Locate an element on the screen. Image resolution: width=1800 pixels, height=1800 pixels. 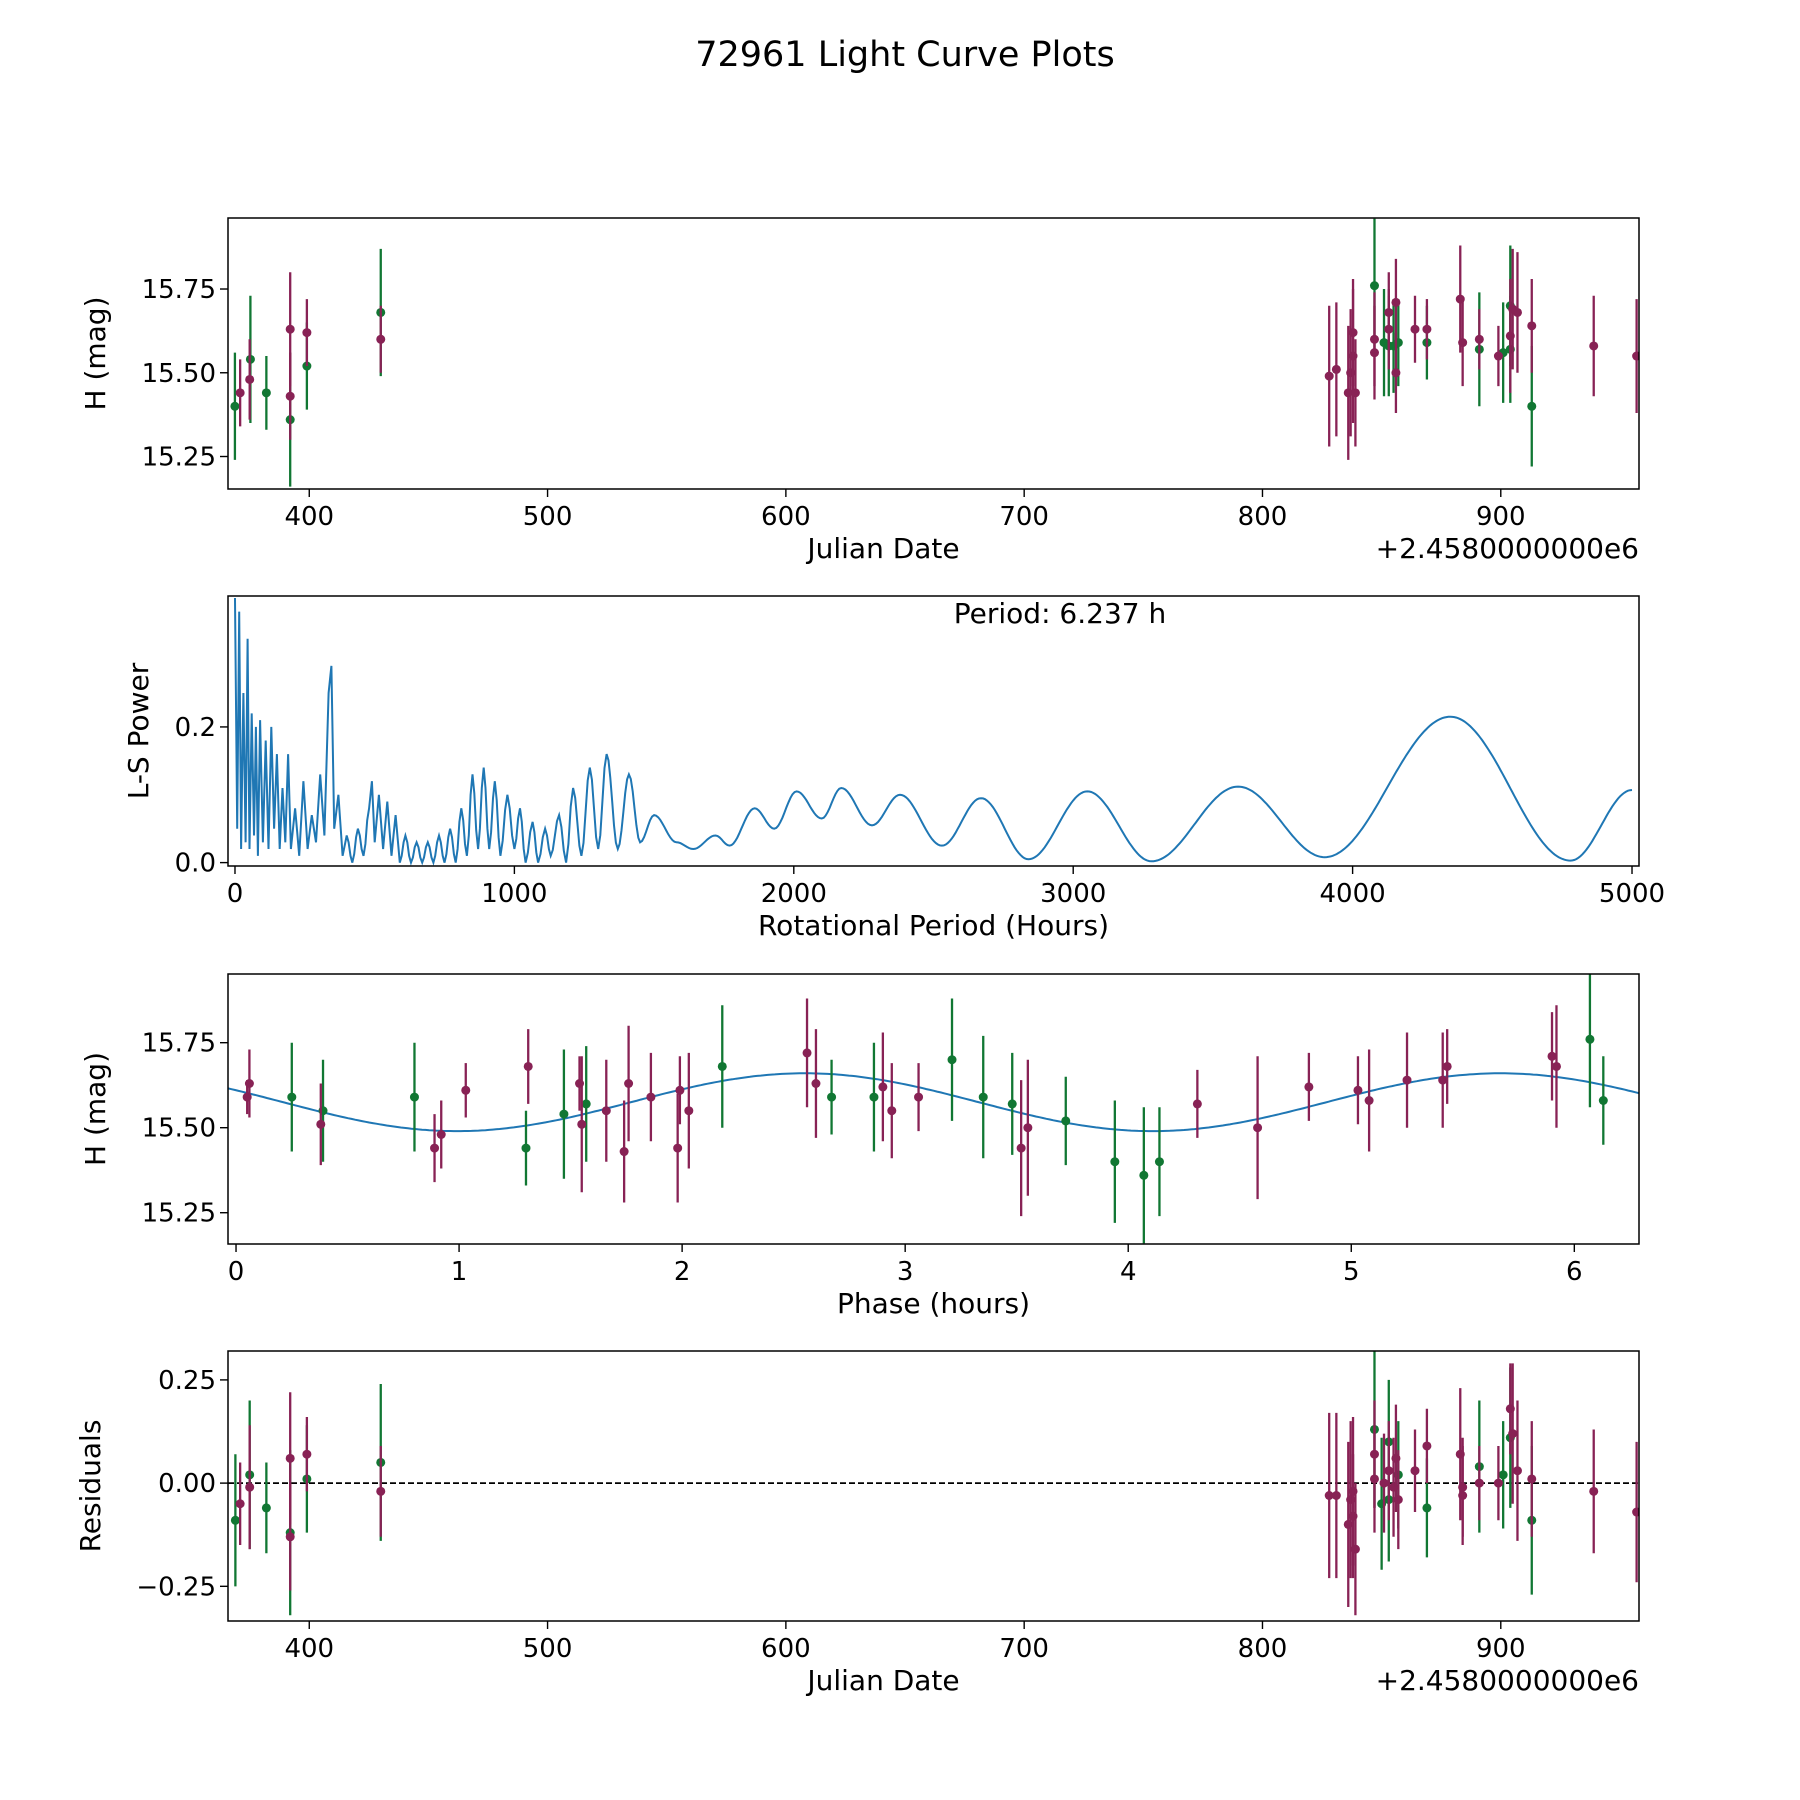
x-tick-label: 900 is located at coordinates (1501, 1649).